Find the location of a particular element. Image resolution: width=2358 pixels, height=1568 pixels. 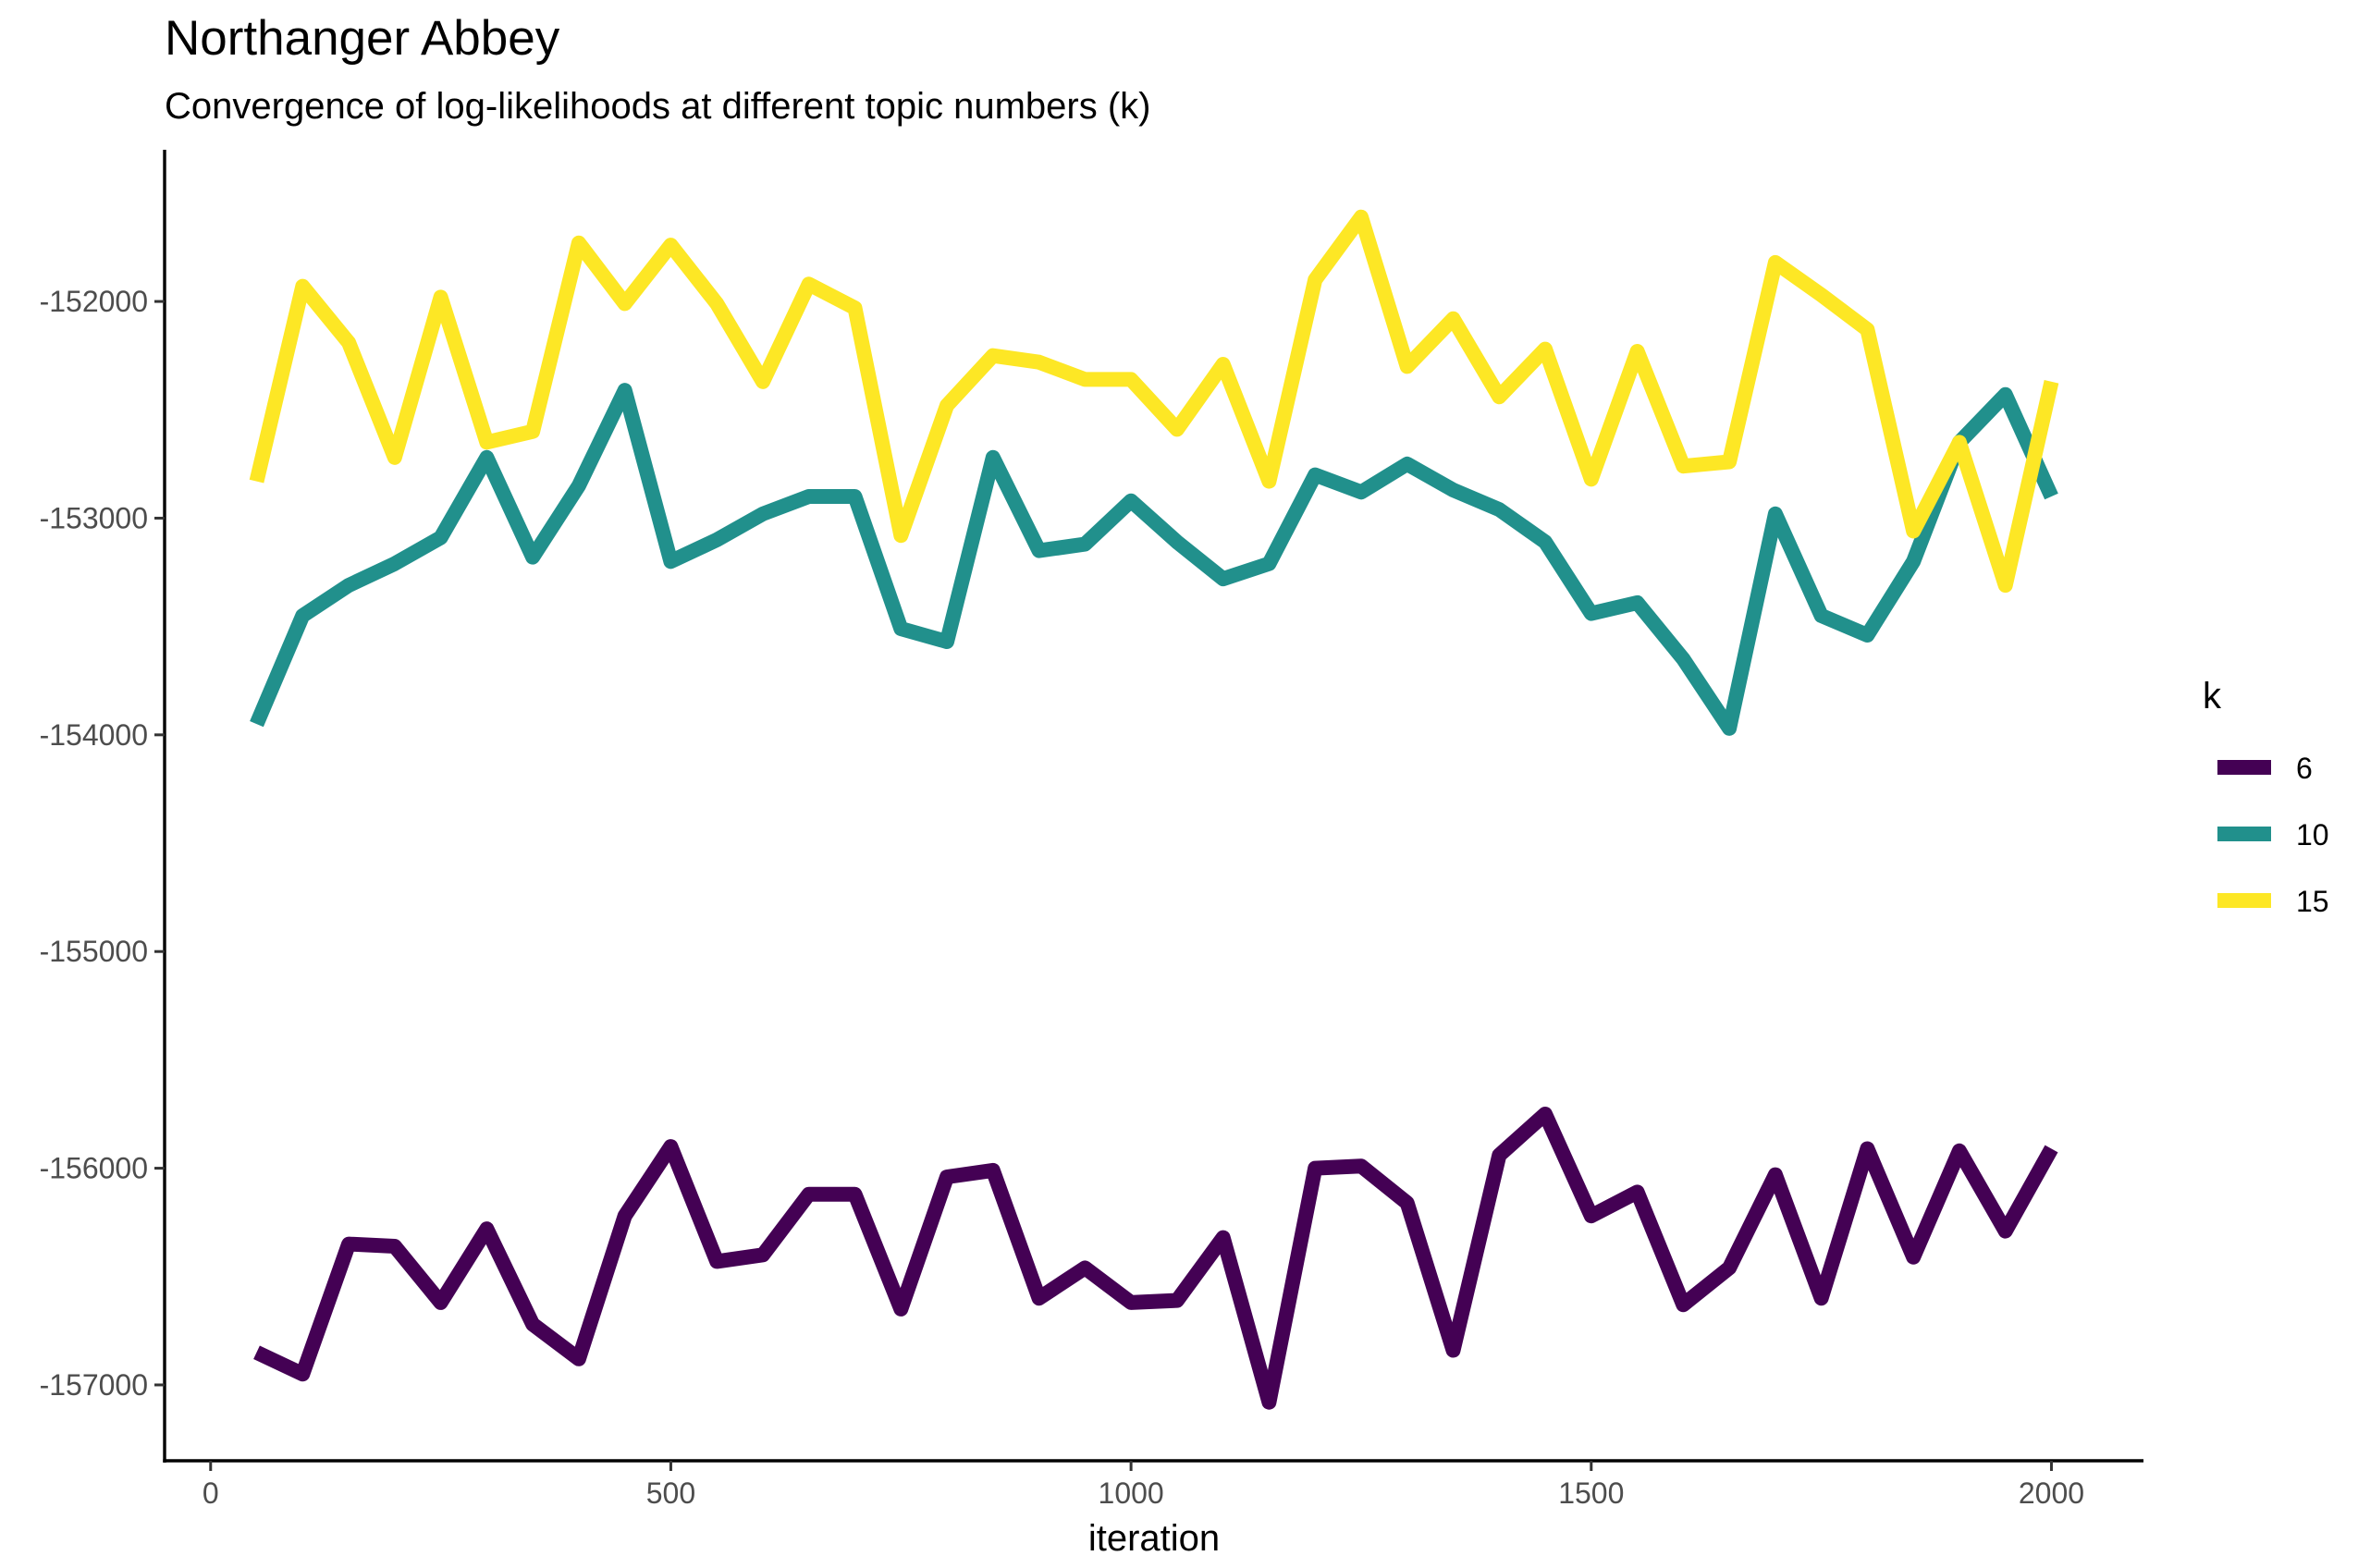

chart-title: Northanger Abbey is located at coordinates (362, 38).